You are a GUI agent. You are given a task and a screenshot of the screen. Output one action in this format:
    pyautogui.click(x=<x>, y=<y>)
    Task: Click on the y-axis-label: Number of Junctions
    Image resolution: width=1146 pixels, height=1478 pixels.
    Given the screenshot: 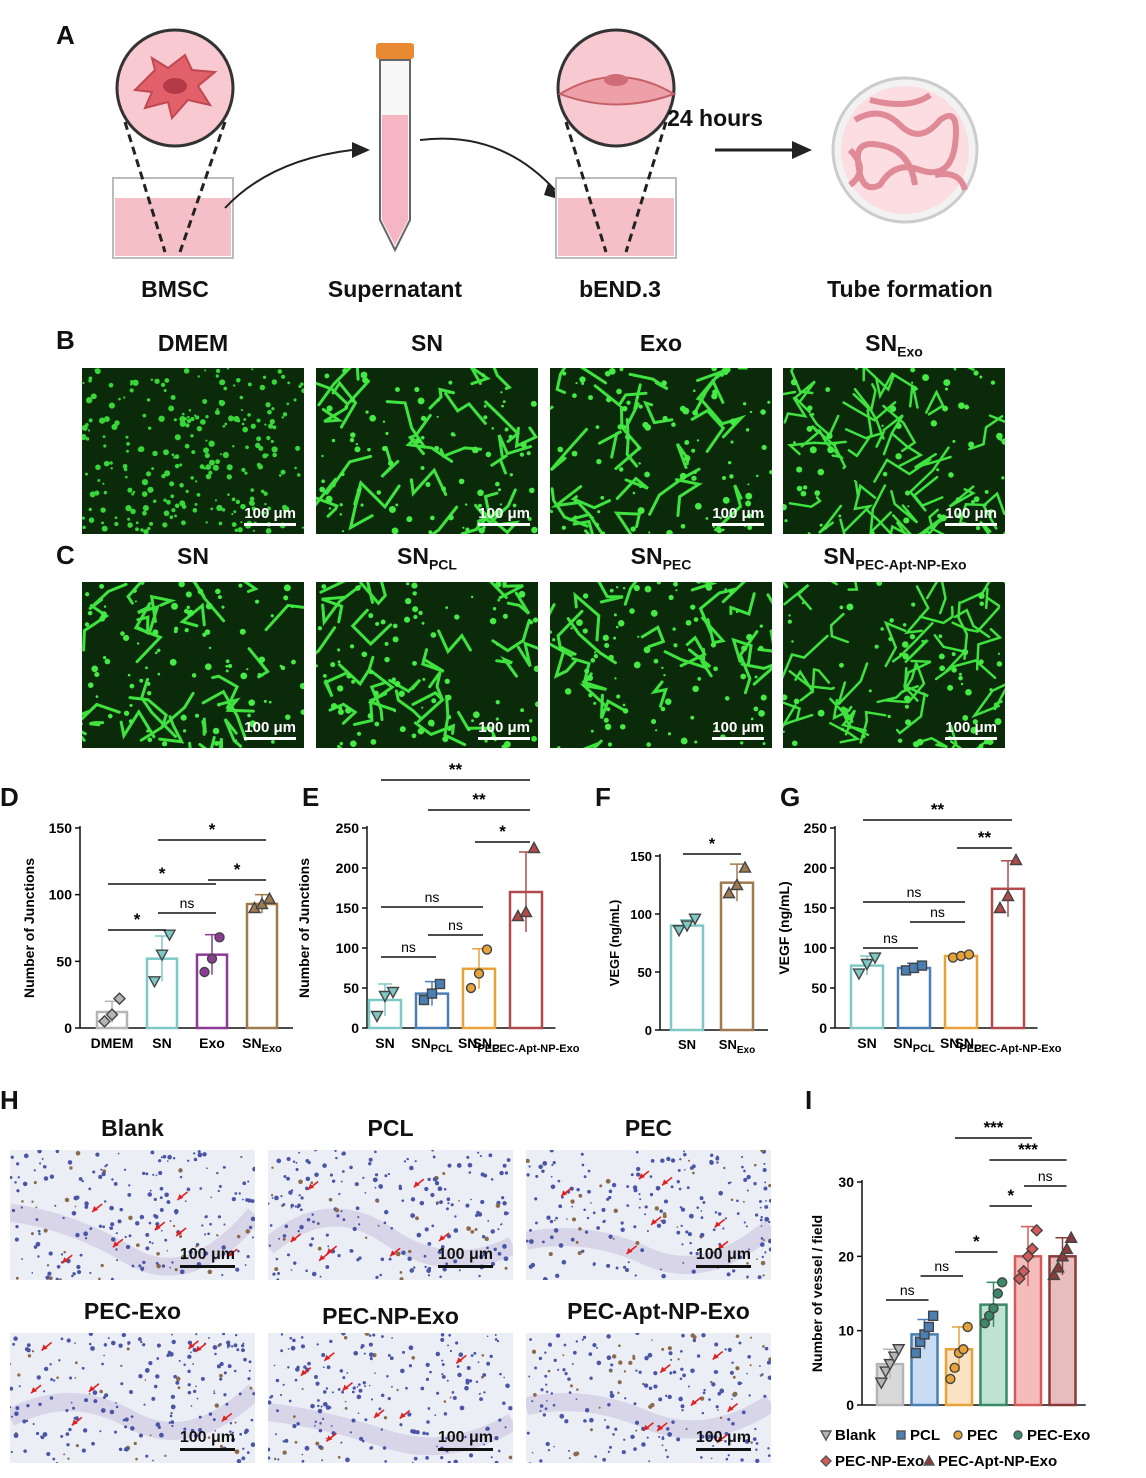 What is the action you would take?
    pyautogui.click(x=304, y=928)
    